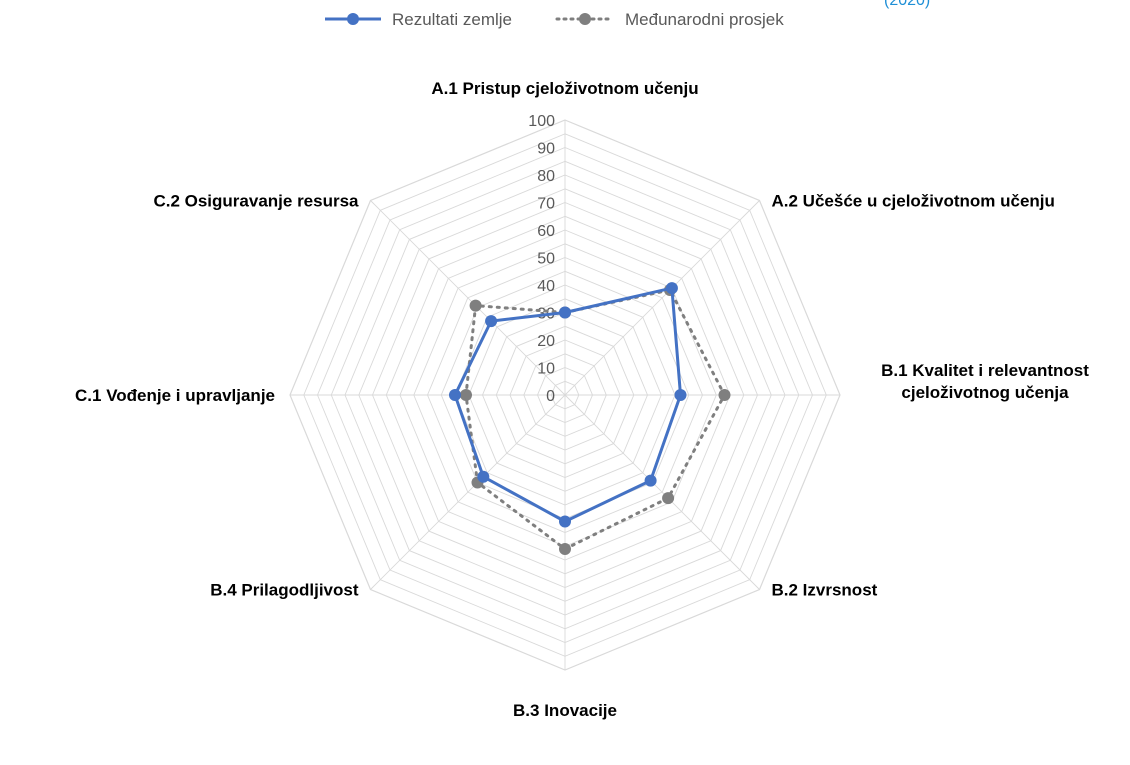 This screenshot has width=1130, height=765. What do you see at coordinates (913, 201) in the screenshot?
I see `axis-label-a2: A.2 Učešće u cjeloživotnom učenju` at bounding box center [913, 201].